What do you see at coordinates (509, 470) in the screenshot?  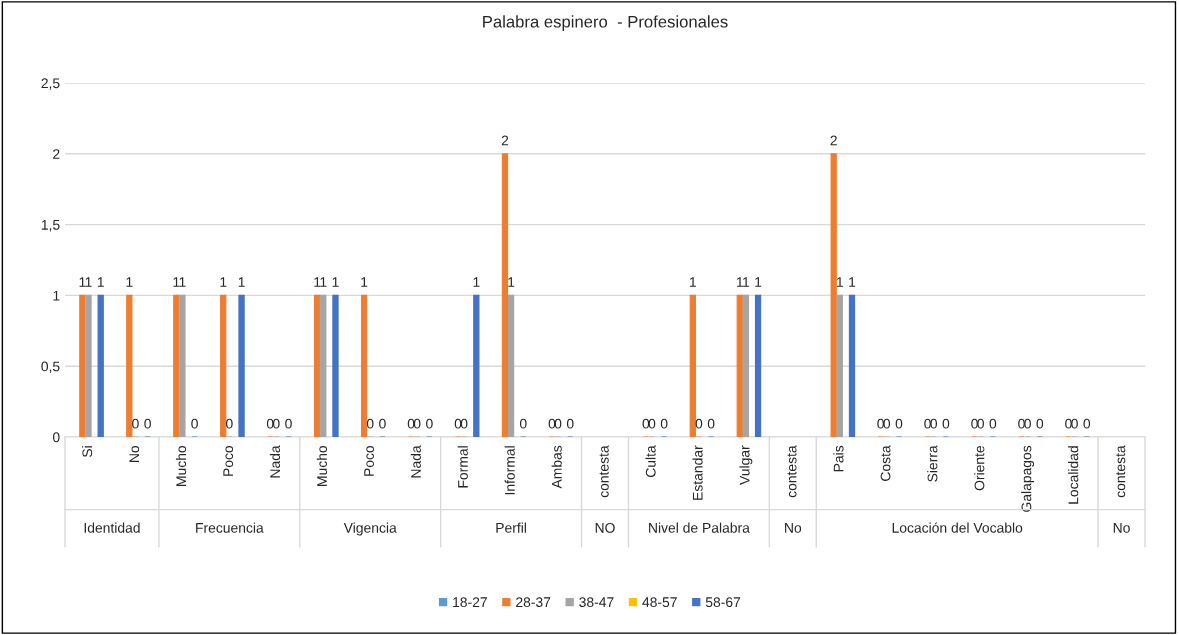 I see `x-tick-label: Informal` at bounding box center [509, 470].